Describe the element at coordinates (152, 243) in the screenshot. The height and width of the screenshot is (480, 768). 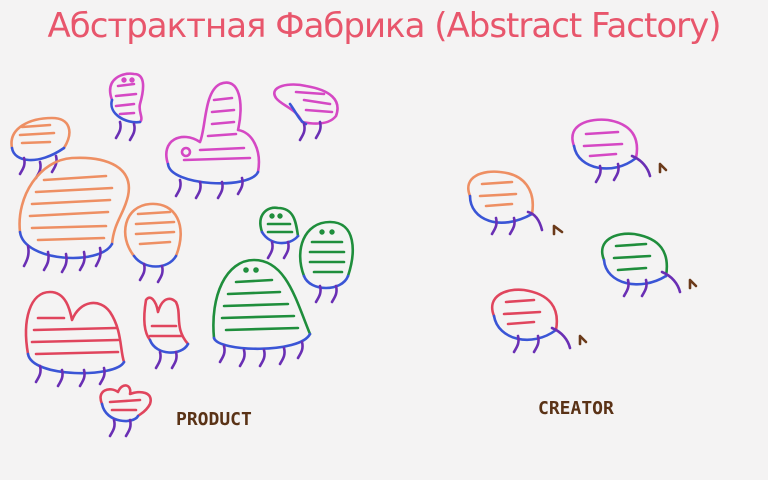
I see `product-orange-upright` at that location.